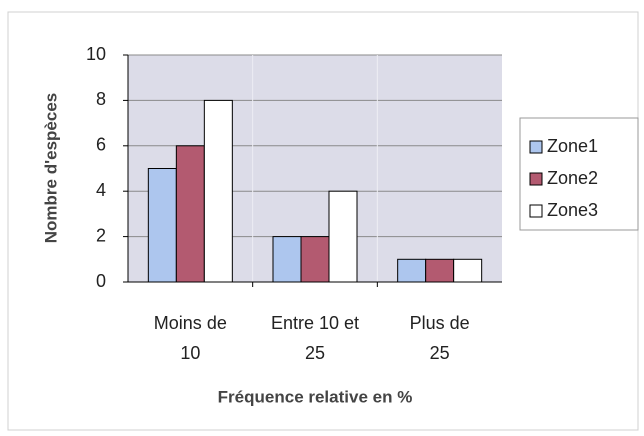 The width and height of the screenshot is (644, 436). Describe the element at coordinates (50, 168) in the screenshot. I see `y-axis-title: Nombre d'espèces` at that location.